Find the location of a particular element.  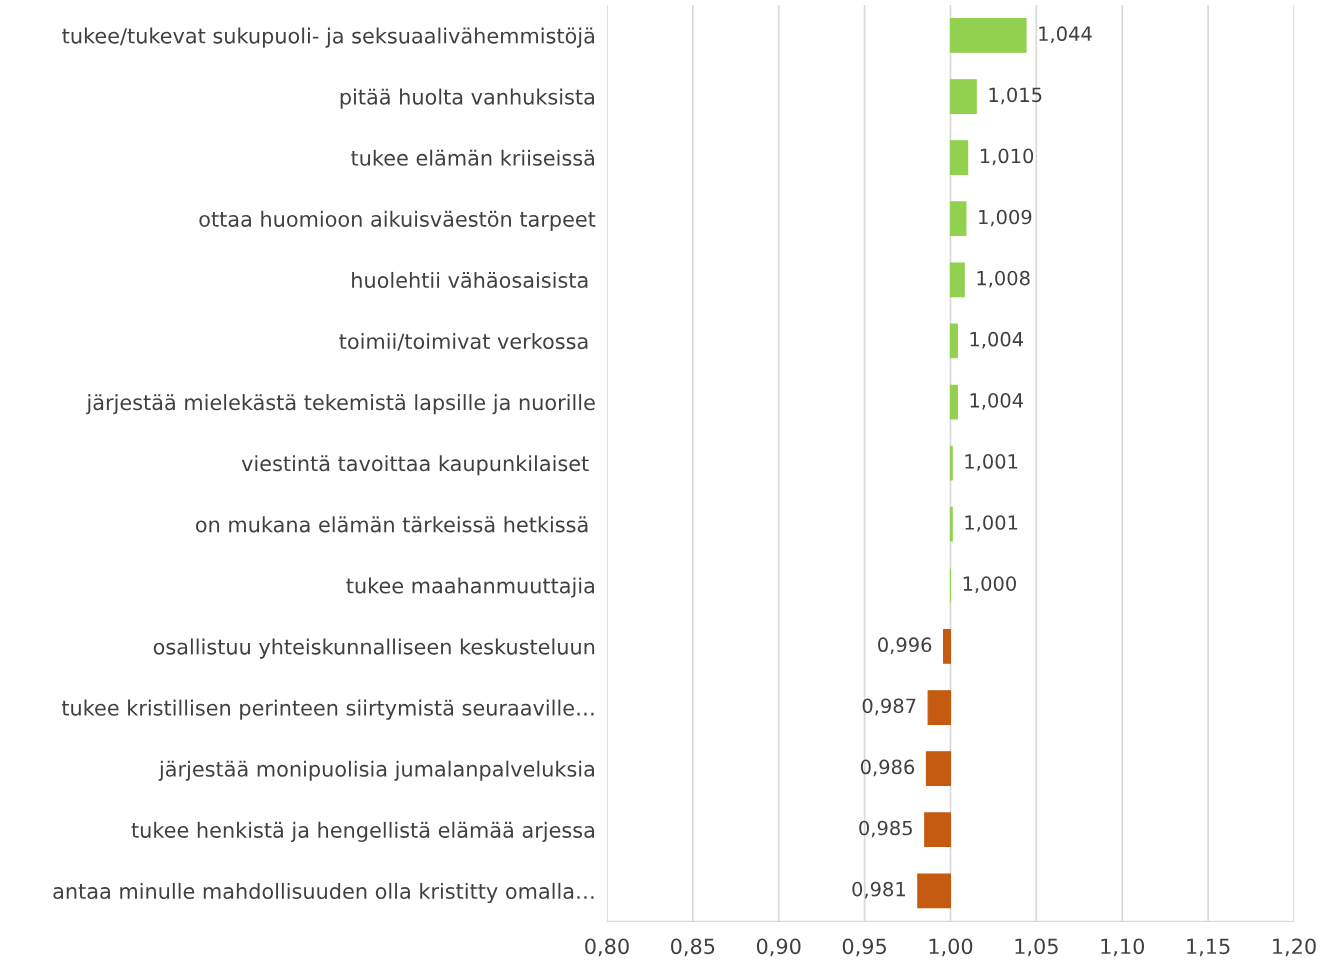

x-tick-label: 1,10 is located at coordinates (1123, 947).